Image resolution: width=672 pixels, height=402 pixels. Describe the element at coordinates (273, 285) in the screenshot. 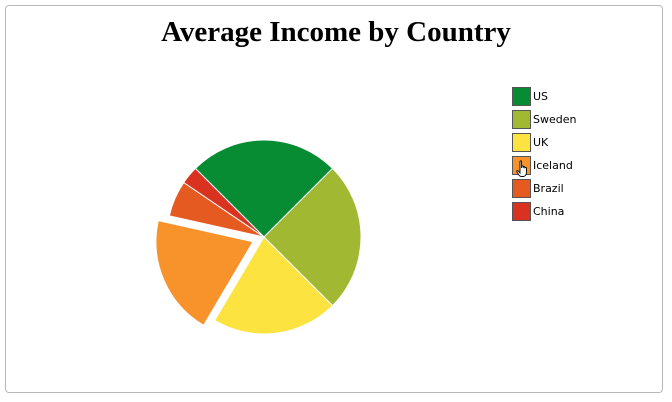

I see `pie-slice-uk` at that location.